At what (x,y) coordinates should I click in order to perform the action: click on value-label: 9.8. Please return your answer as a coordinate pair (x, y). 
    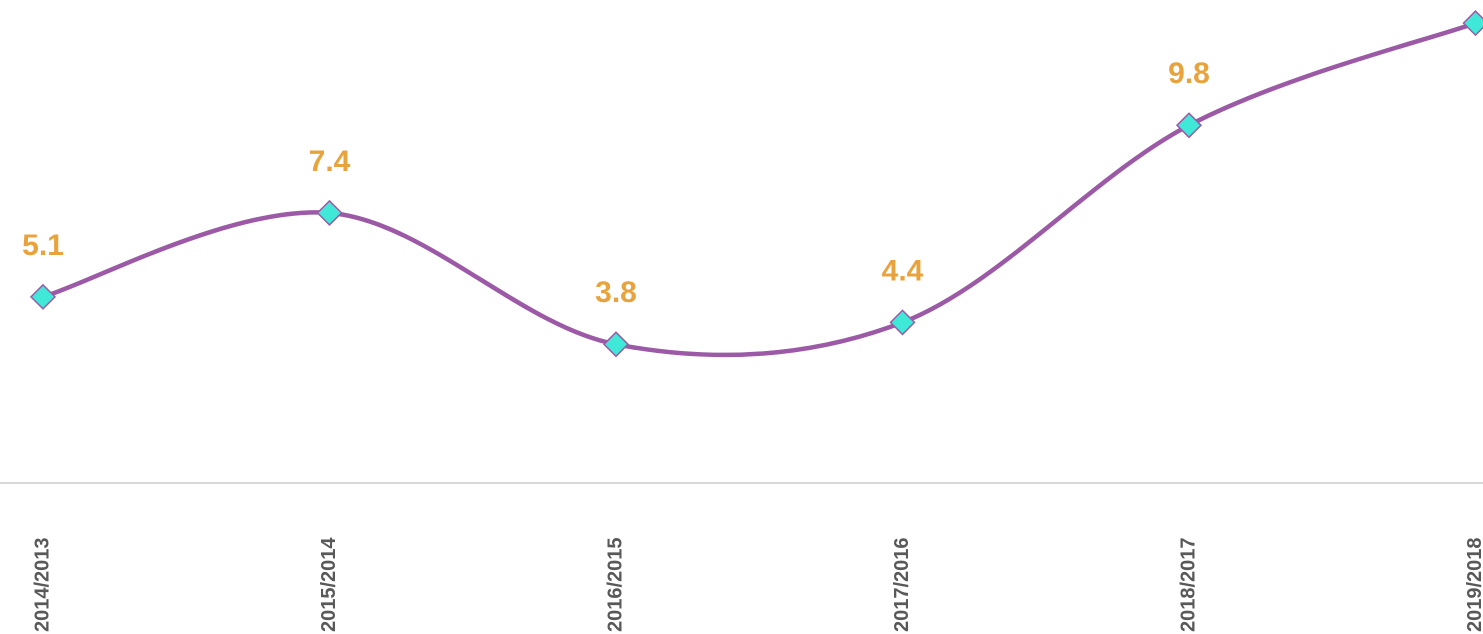
    Looking at the image, I should click on (1189, 73).